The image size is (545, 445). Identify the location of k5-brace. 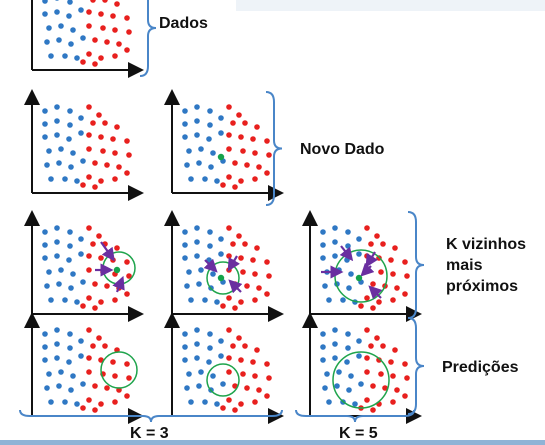
(355, 416).